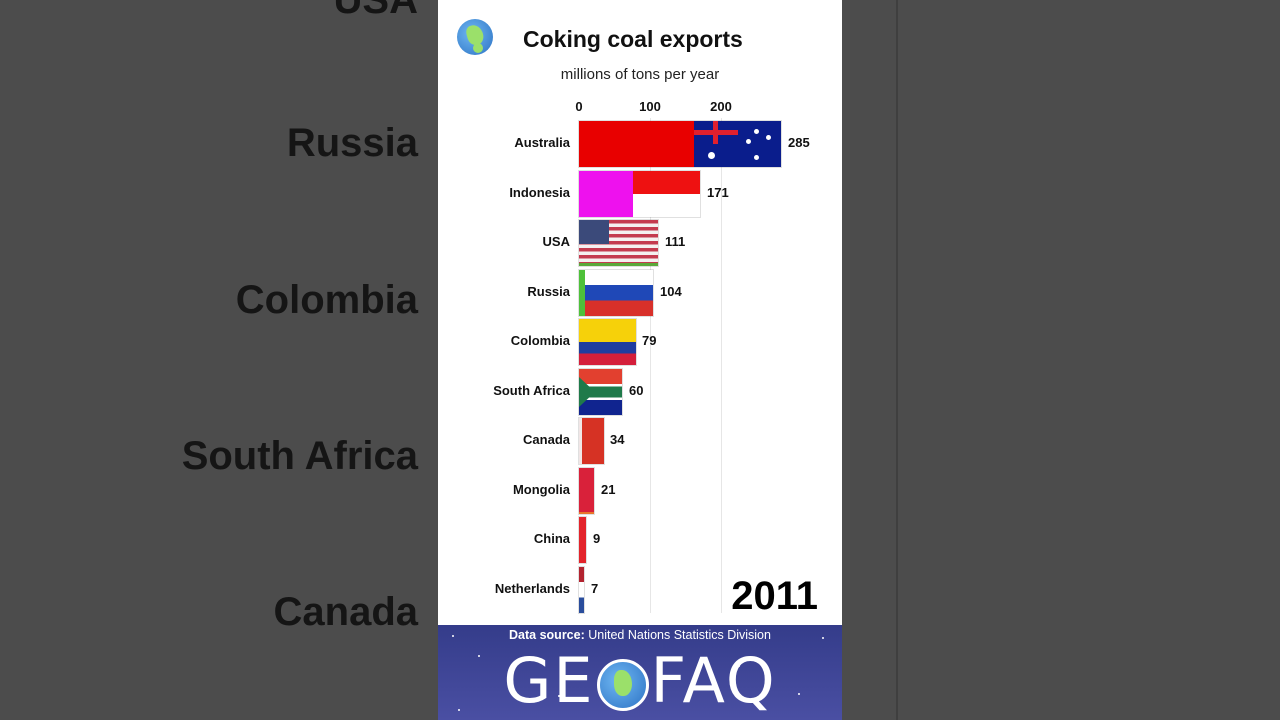  I want to click on value-label: 104, so click(671, 291).